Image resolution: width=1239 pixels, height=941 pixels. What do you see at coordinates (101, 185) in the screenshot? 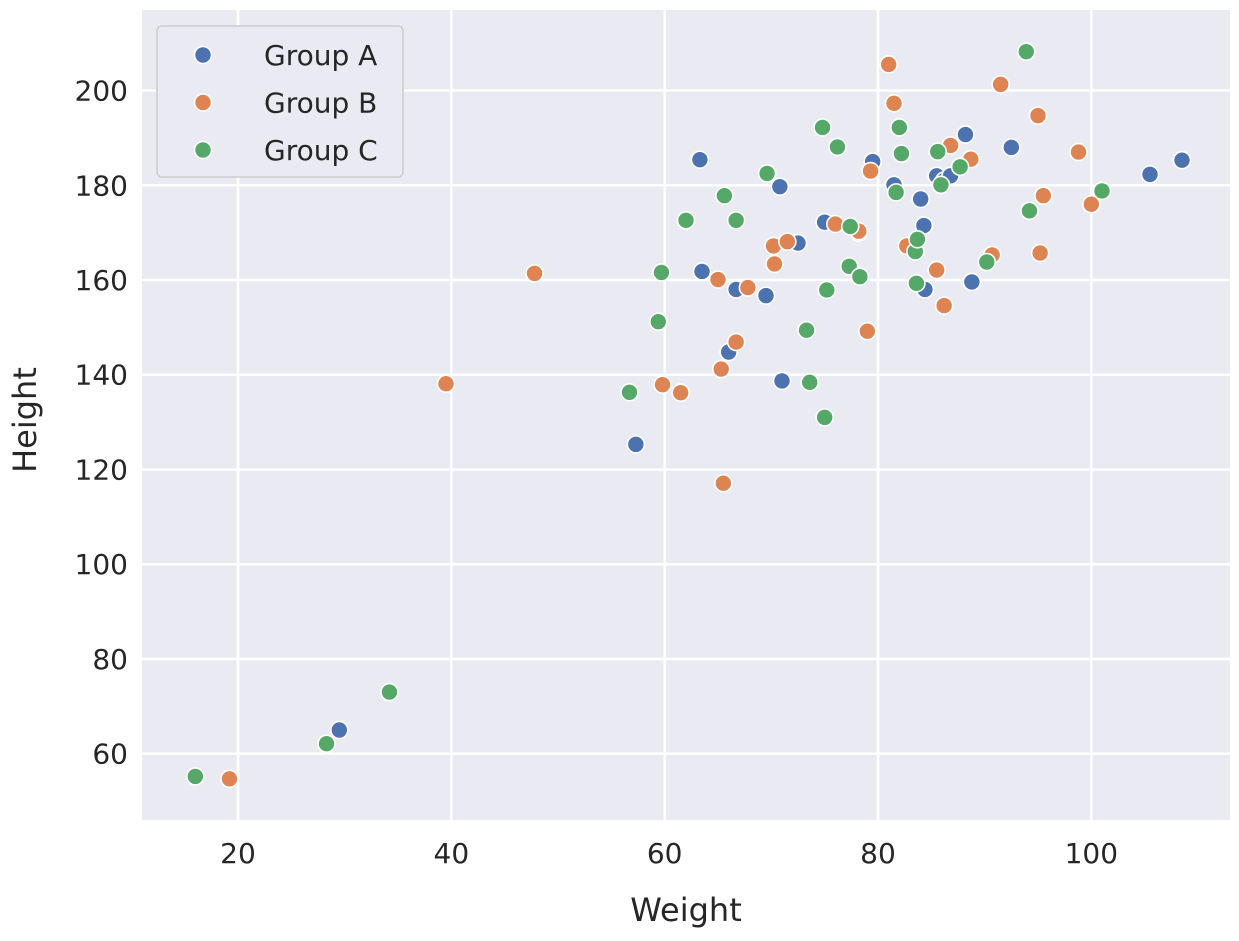
I see `y-tick-label: 180` at bounding box center [101, 185].